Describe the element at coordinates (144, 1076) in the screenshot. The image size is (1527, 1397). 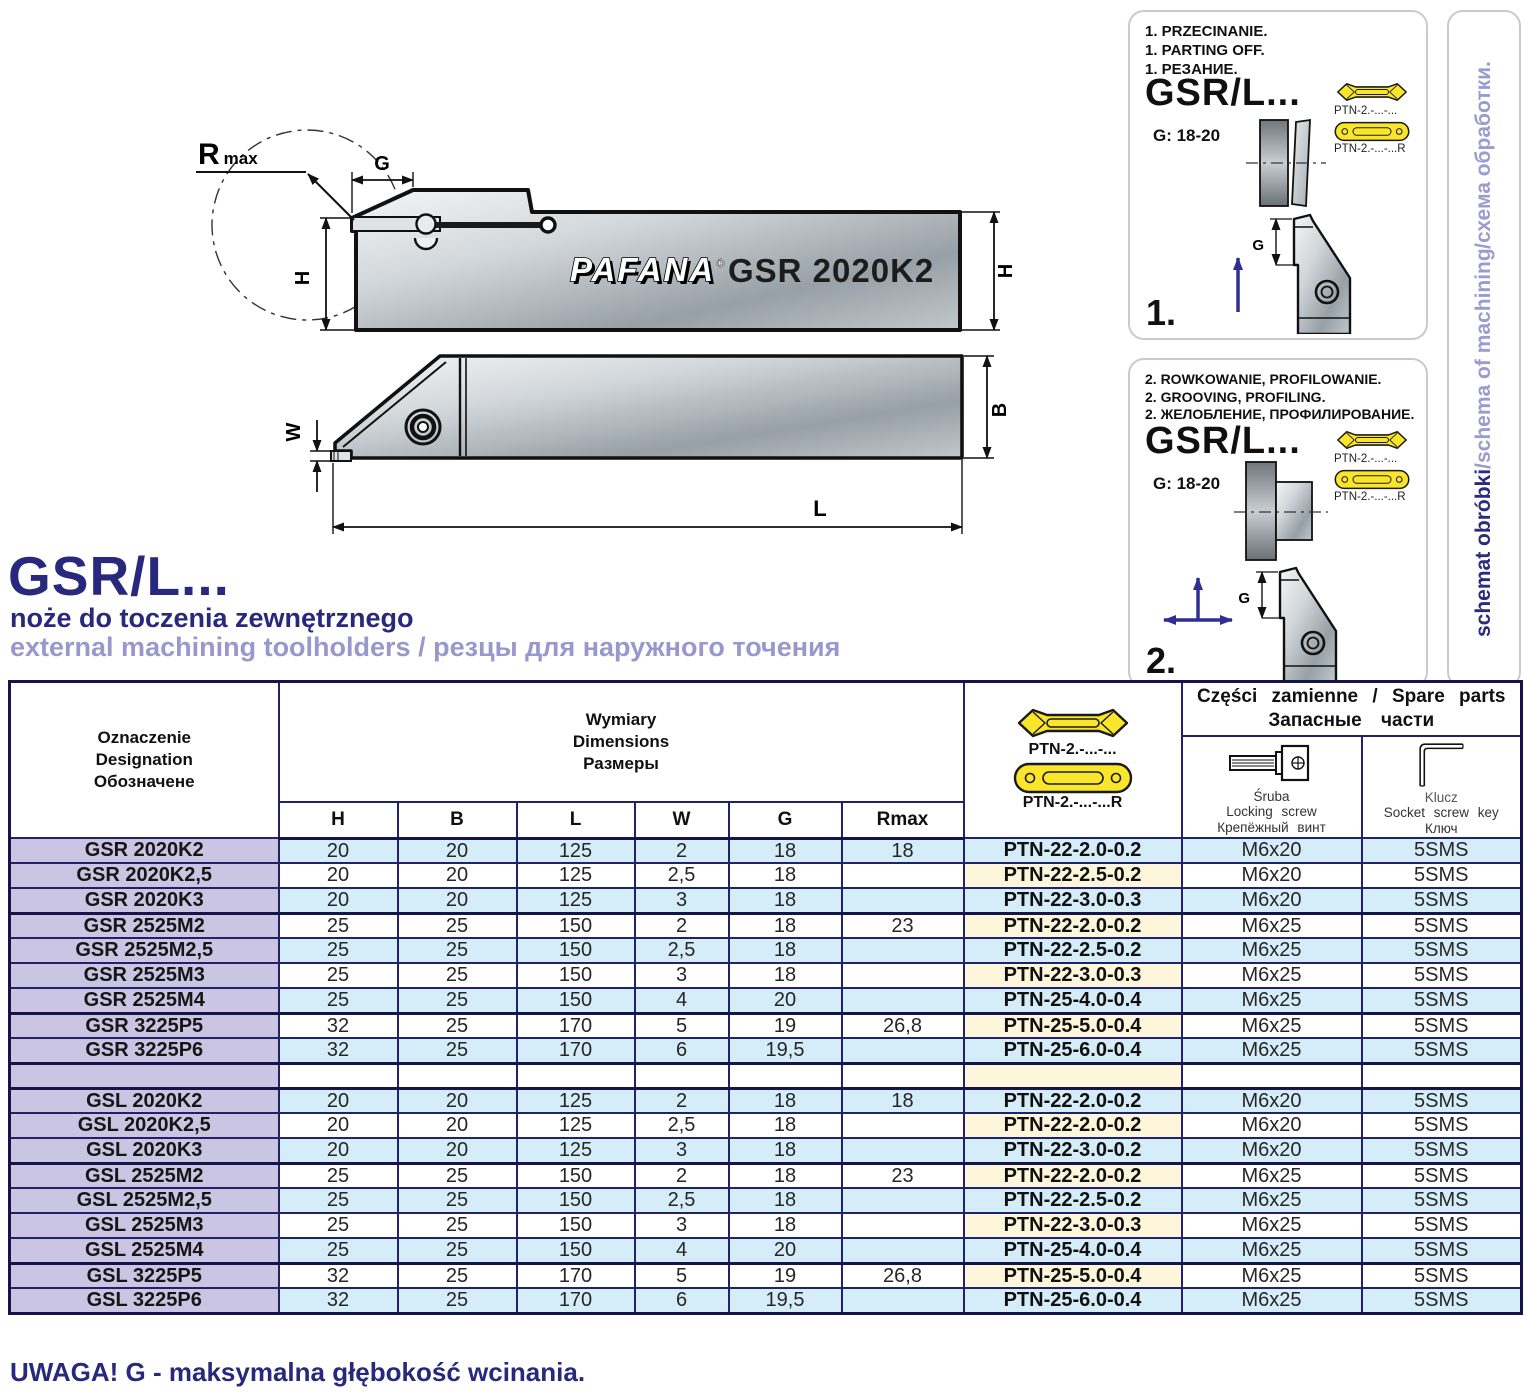
I see `designation-cell` at that location.